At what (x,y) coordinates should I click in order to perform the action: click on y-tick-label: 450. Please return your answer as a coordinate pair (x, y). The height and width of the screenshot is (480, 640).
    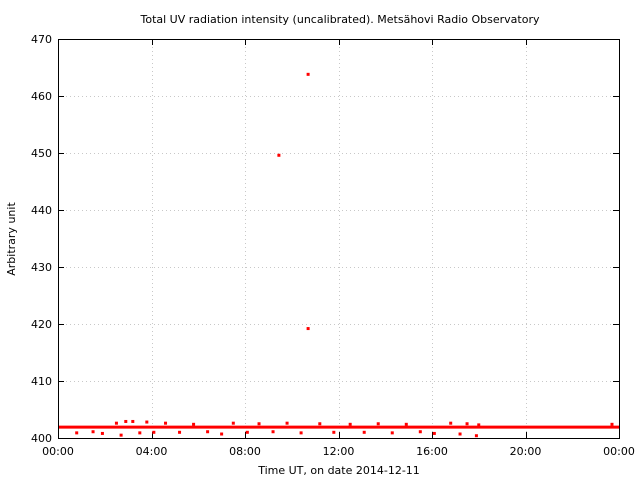
    Looking at the image, I should click on (41, 153).